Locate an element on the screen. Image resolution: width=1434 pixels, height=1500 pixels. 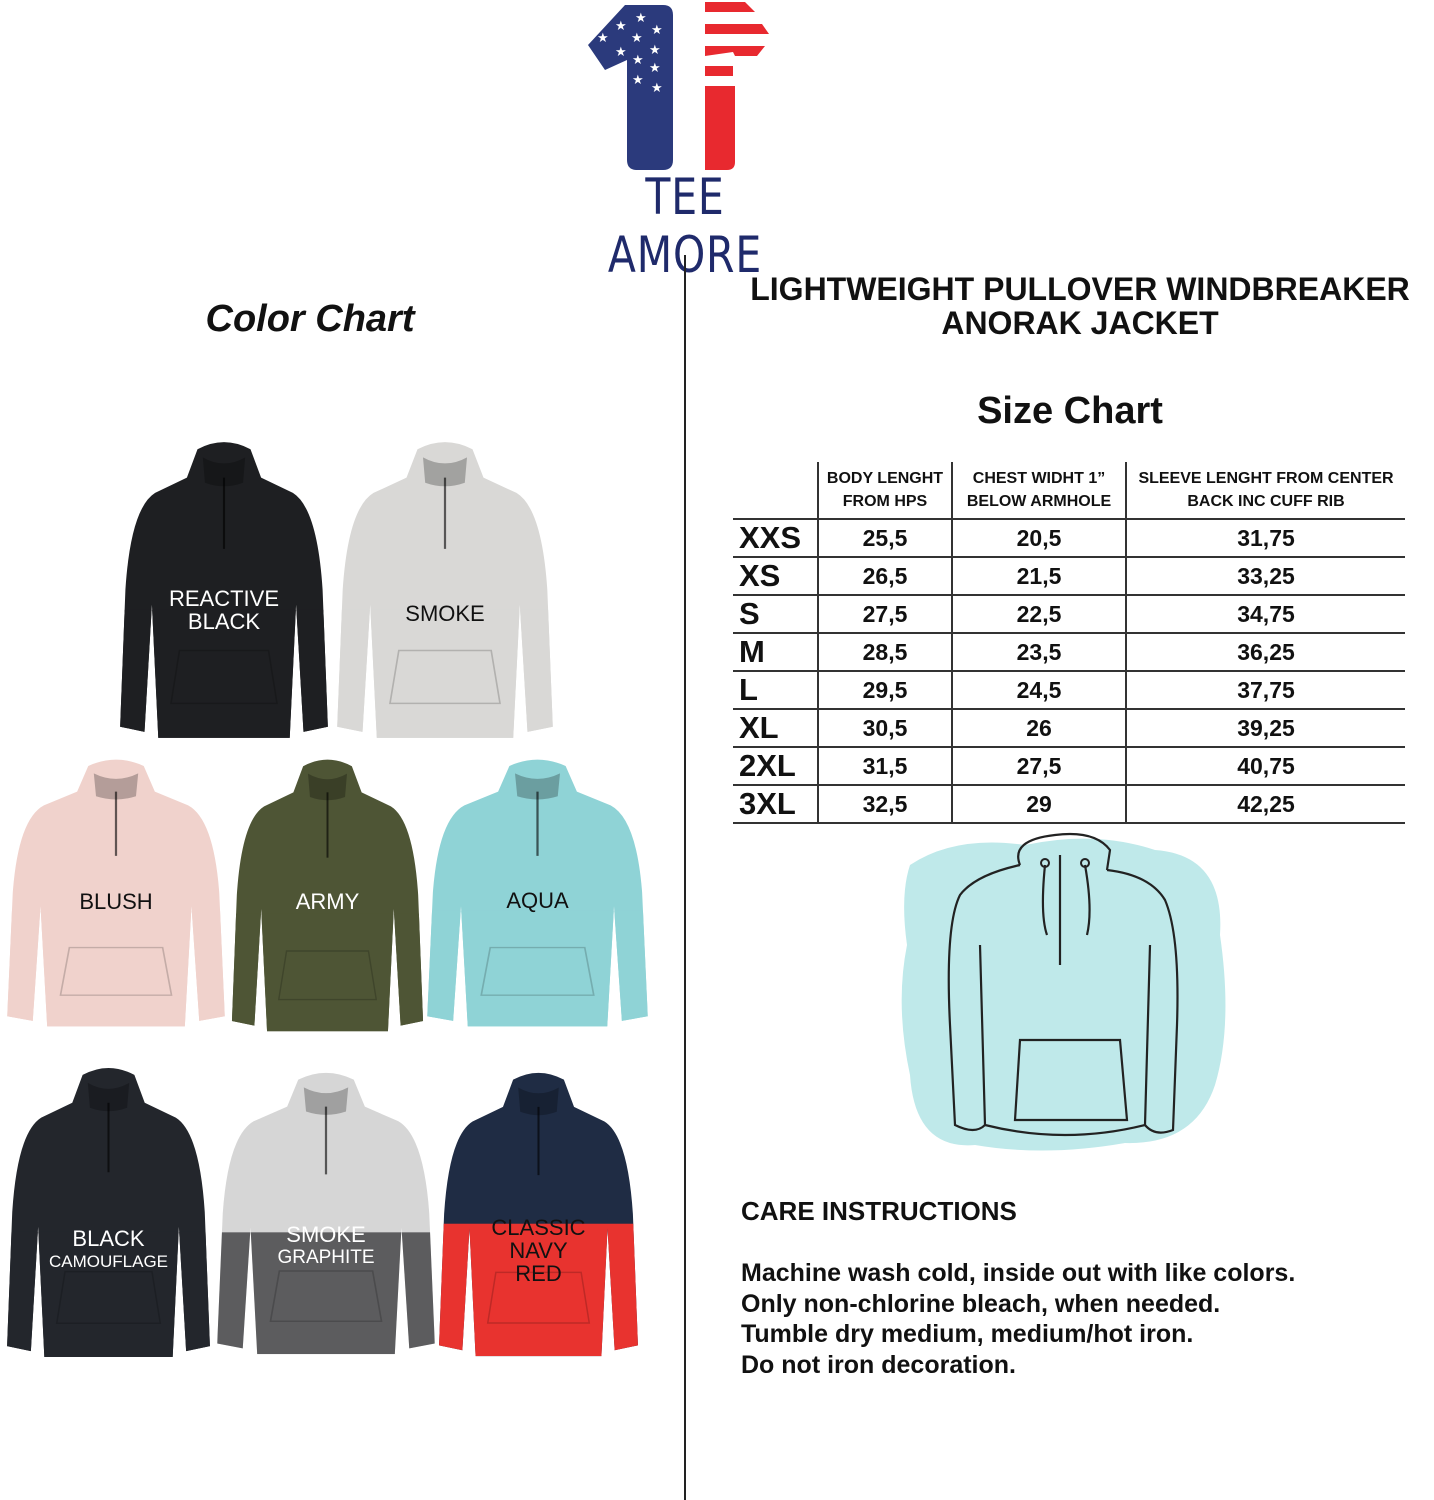
size-cell: 3XL is located at coordinates (775, 804).